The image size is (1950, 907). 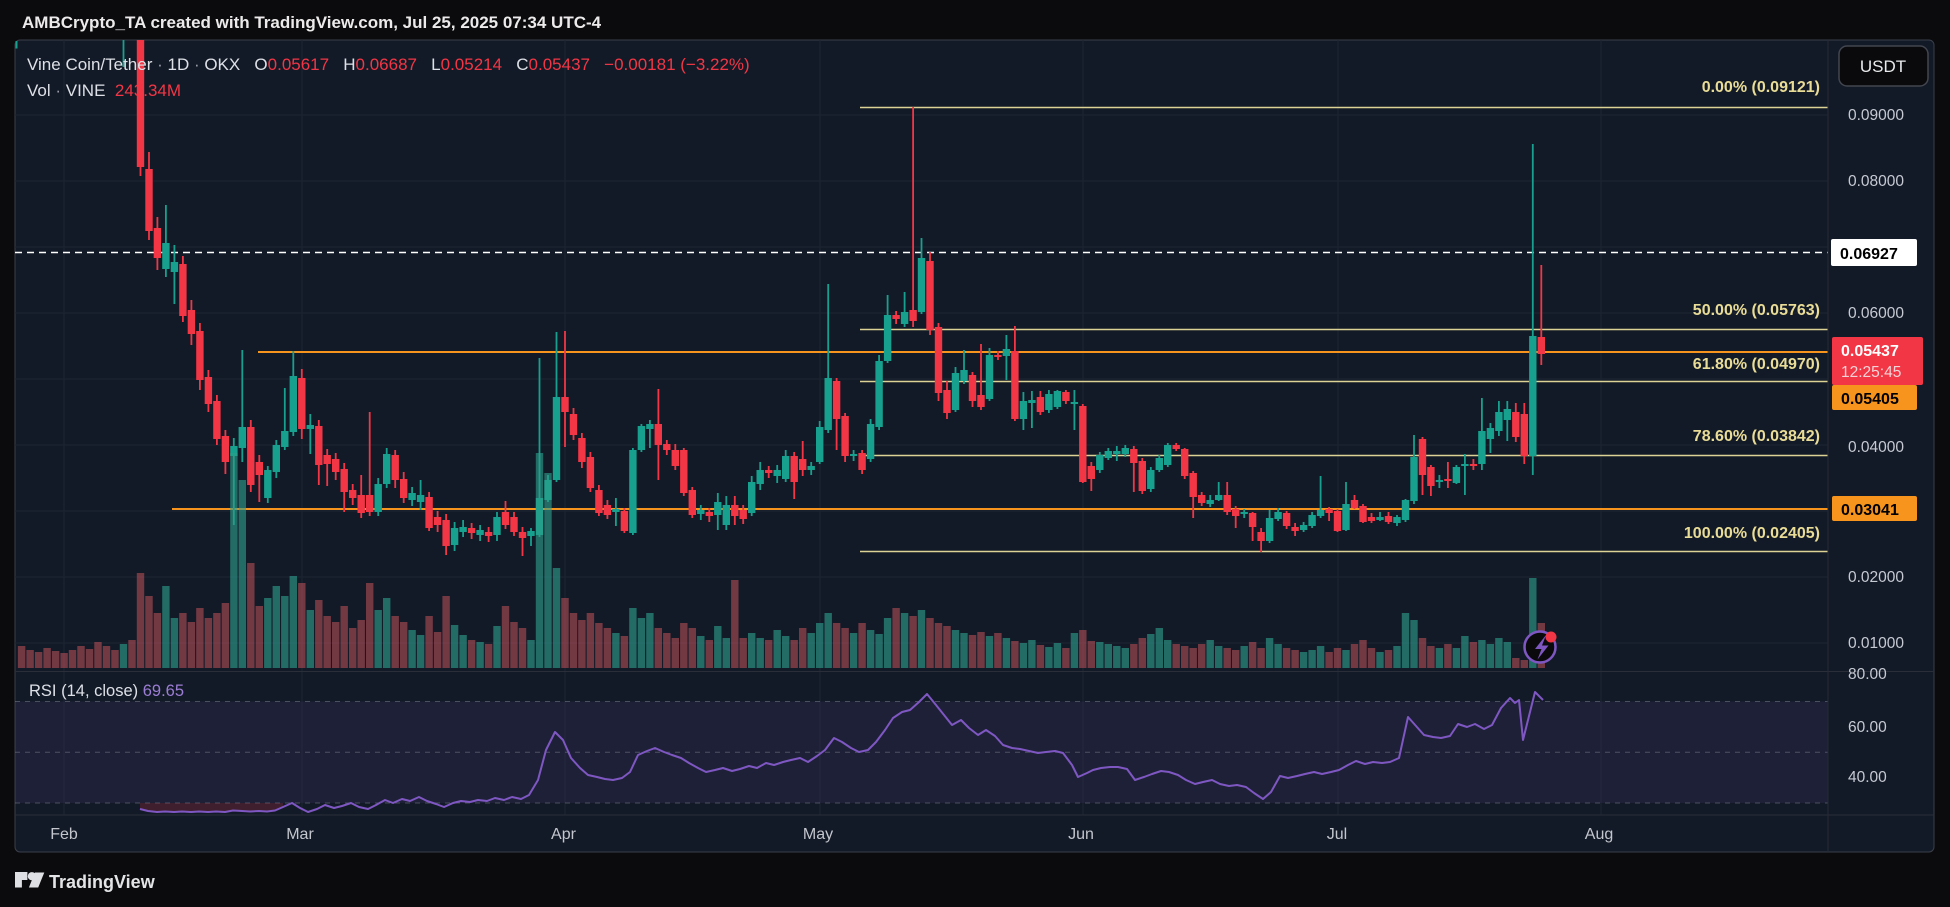 What do you see at coordinates (1337, 834) in the screenshot?
I see `svg-text: Jul` at bounding box center [1337, 834].